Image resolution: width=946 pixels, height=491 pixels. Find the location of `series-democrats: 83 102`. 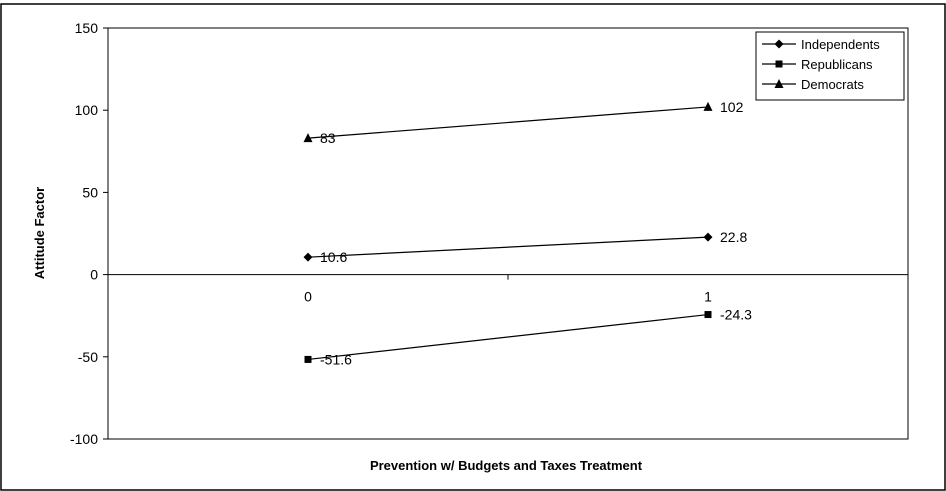

series-democrats: 83 102 is located at coordinates (523, 122).